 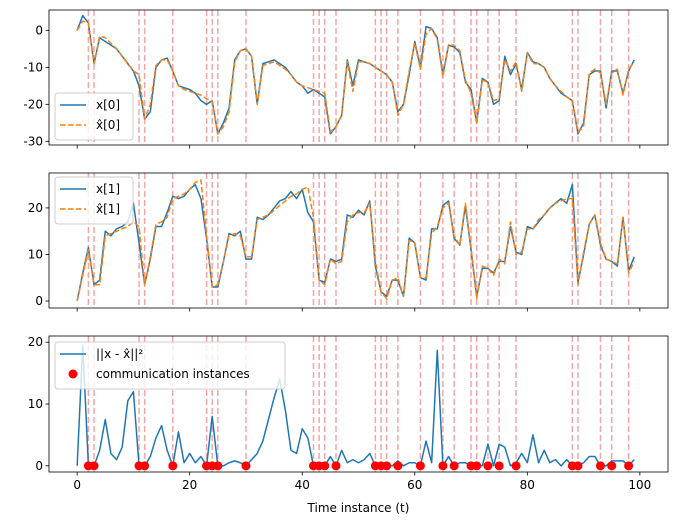 What do you see at coordinates (358, 508) in the screenshot?
I see `x-axis-label: Time instance (t)` at bounding box center [358, 508].